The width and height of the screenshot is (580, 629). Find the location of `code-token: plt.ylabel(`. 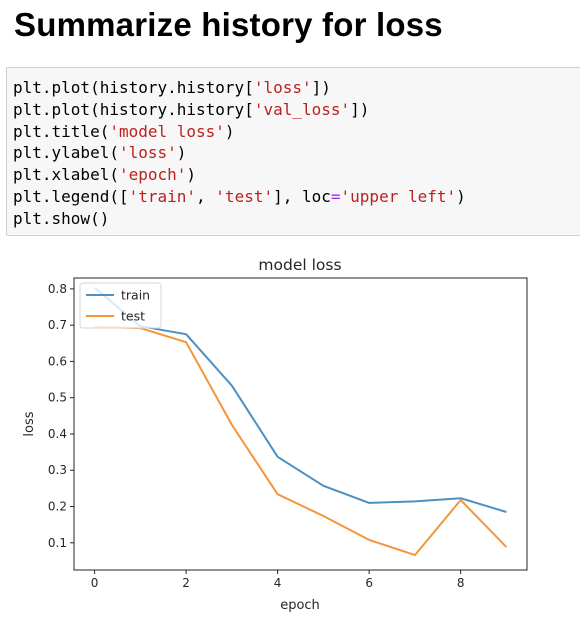

code-token: plt.ylabel( is located at coordinates (66, 153).